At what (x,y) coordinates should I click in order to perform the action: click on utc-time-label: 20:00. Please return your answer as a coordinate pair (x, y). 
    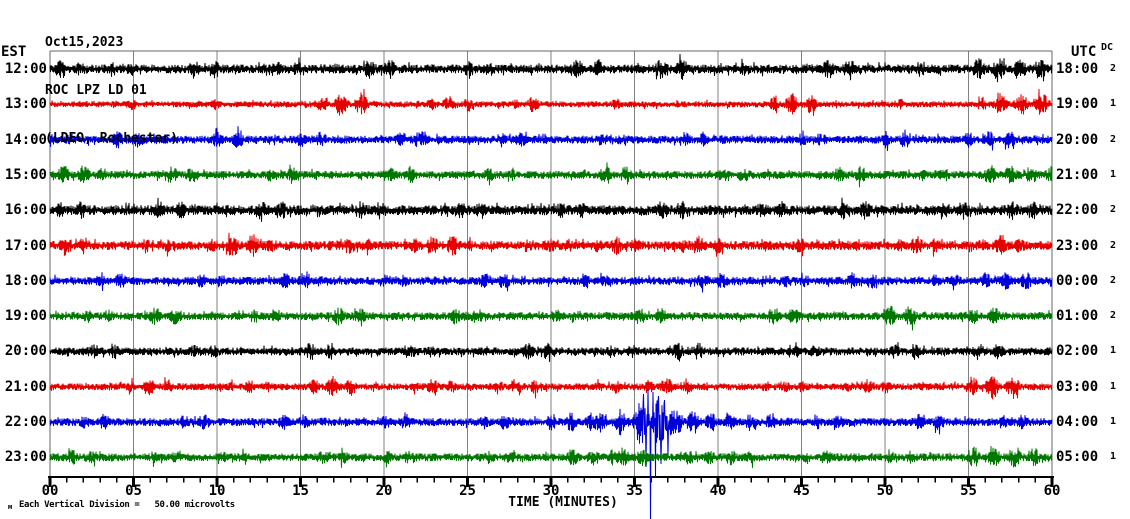
    Looking at the image, I should click on (1077, 139).